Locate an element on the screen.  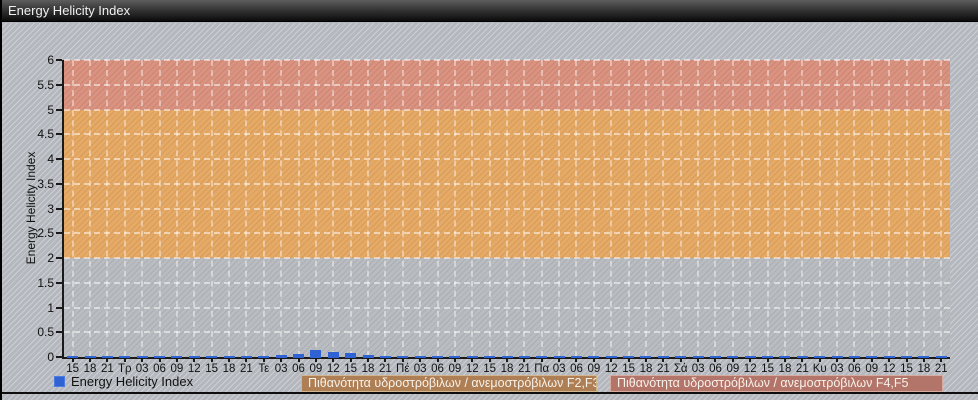
y-tick-label: 4 is located at coordinates (50, 159).